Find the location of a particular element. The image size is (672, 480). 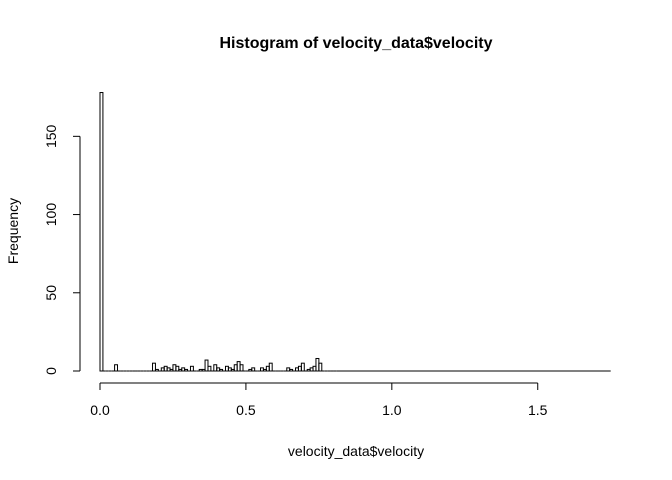

chart-title: Histogram of velocity_data$velocity is located at coordinates (356, 43).